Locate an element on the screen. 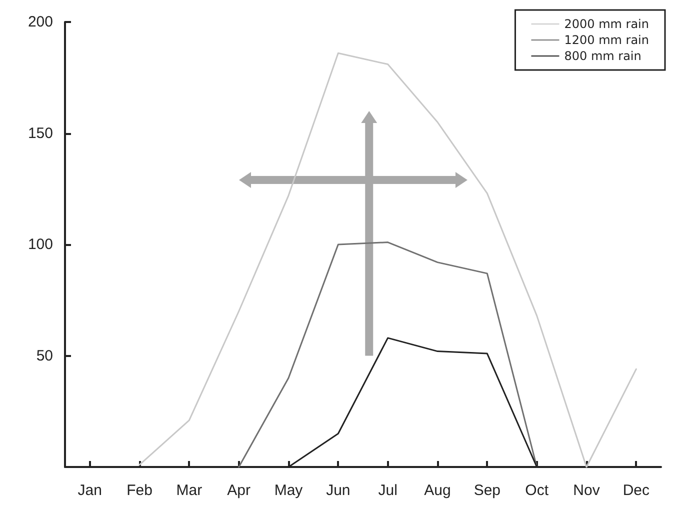  y-tick-label: 150 is located at coordinates (40, 133).